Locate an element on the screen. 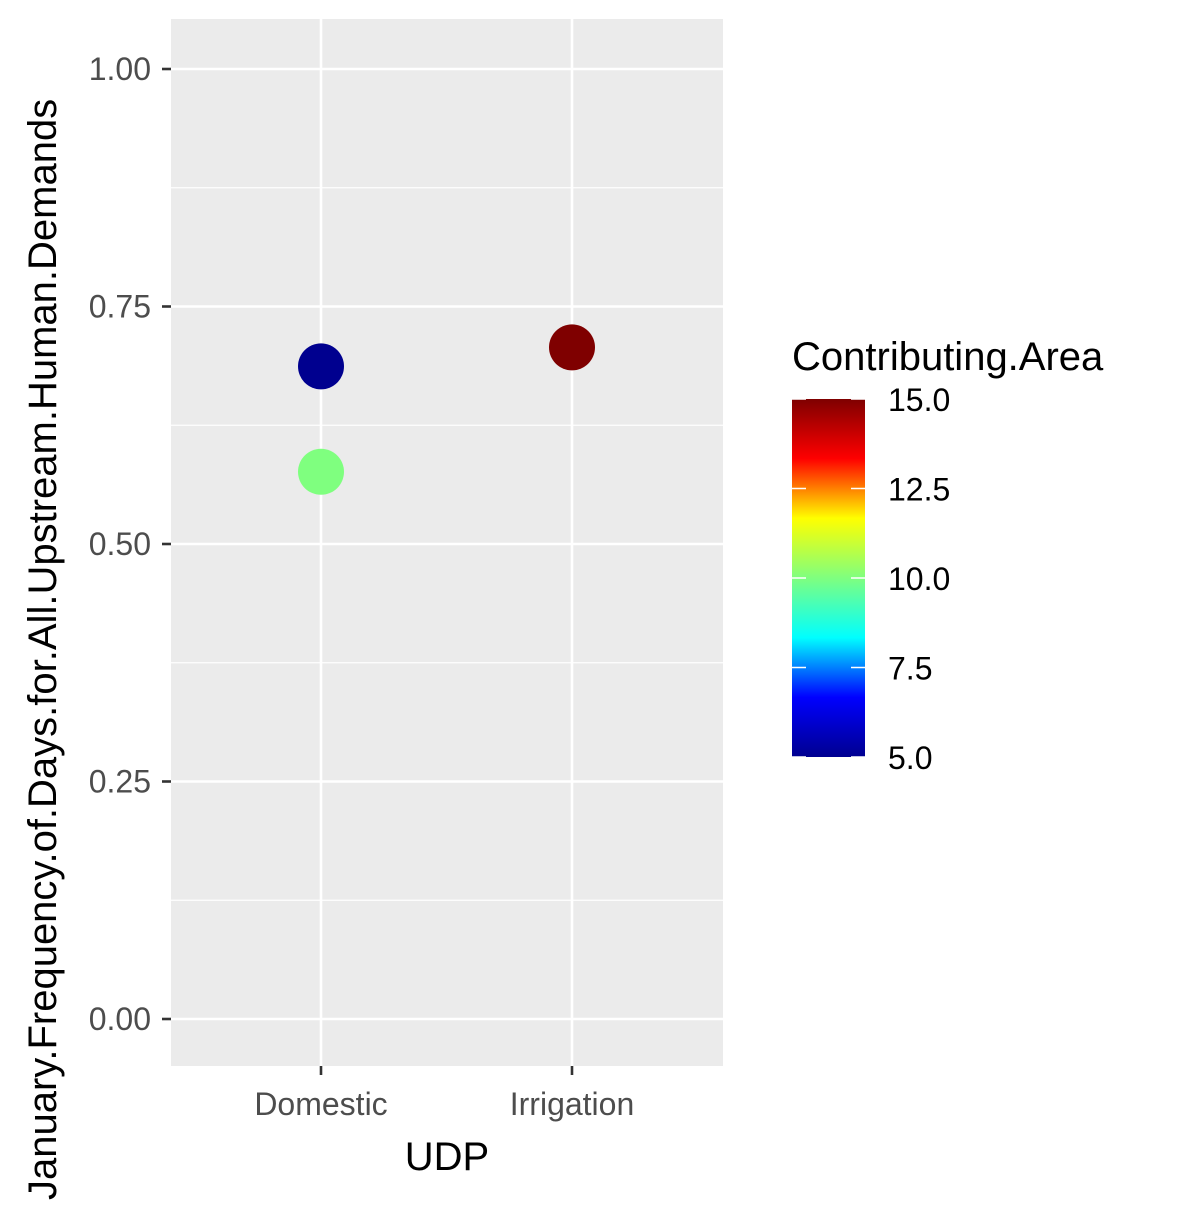 This screenshot has width=1200, height=1205. y-tick-label: 0.25 is located at coordinates (120, 782).